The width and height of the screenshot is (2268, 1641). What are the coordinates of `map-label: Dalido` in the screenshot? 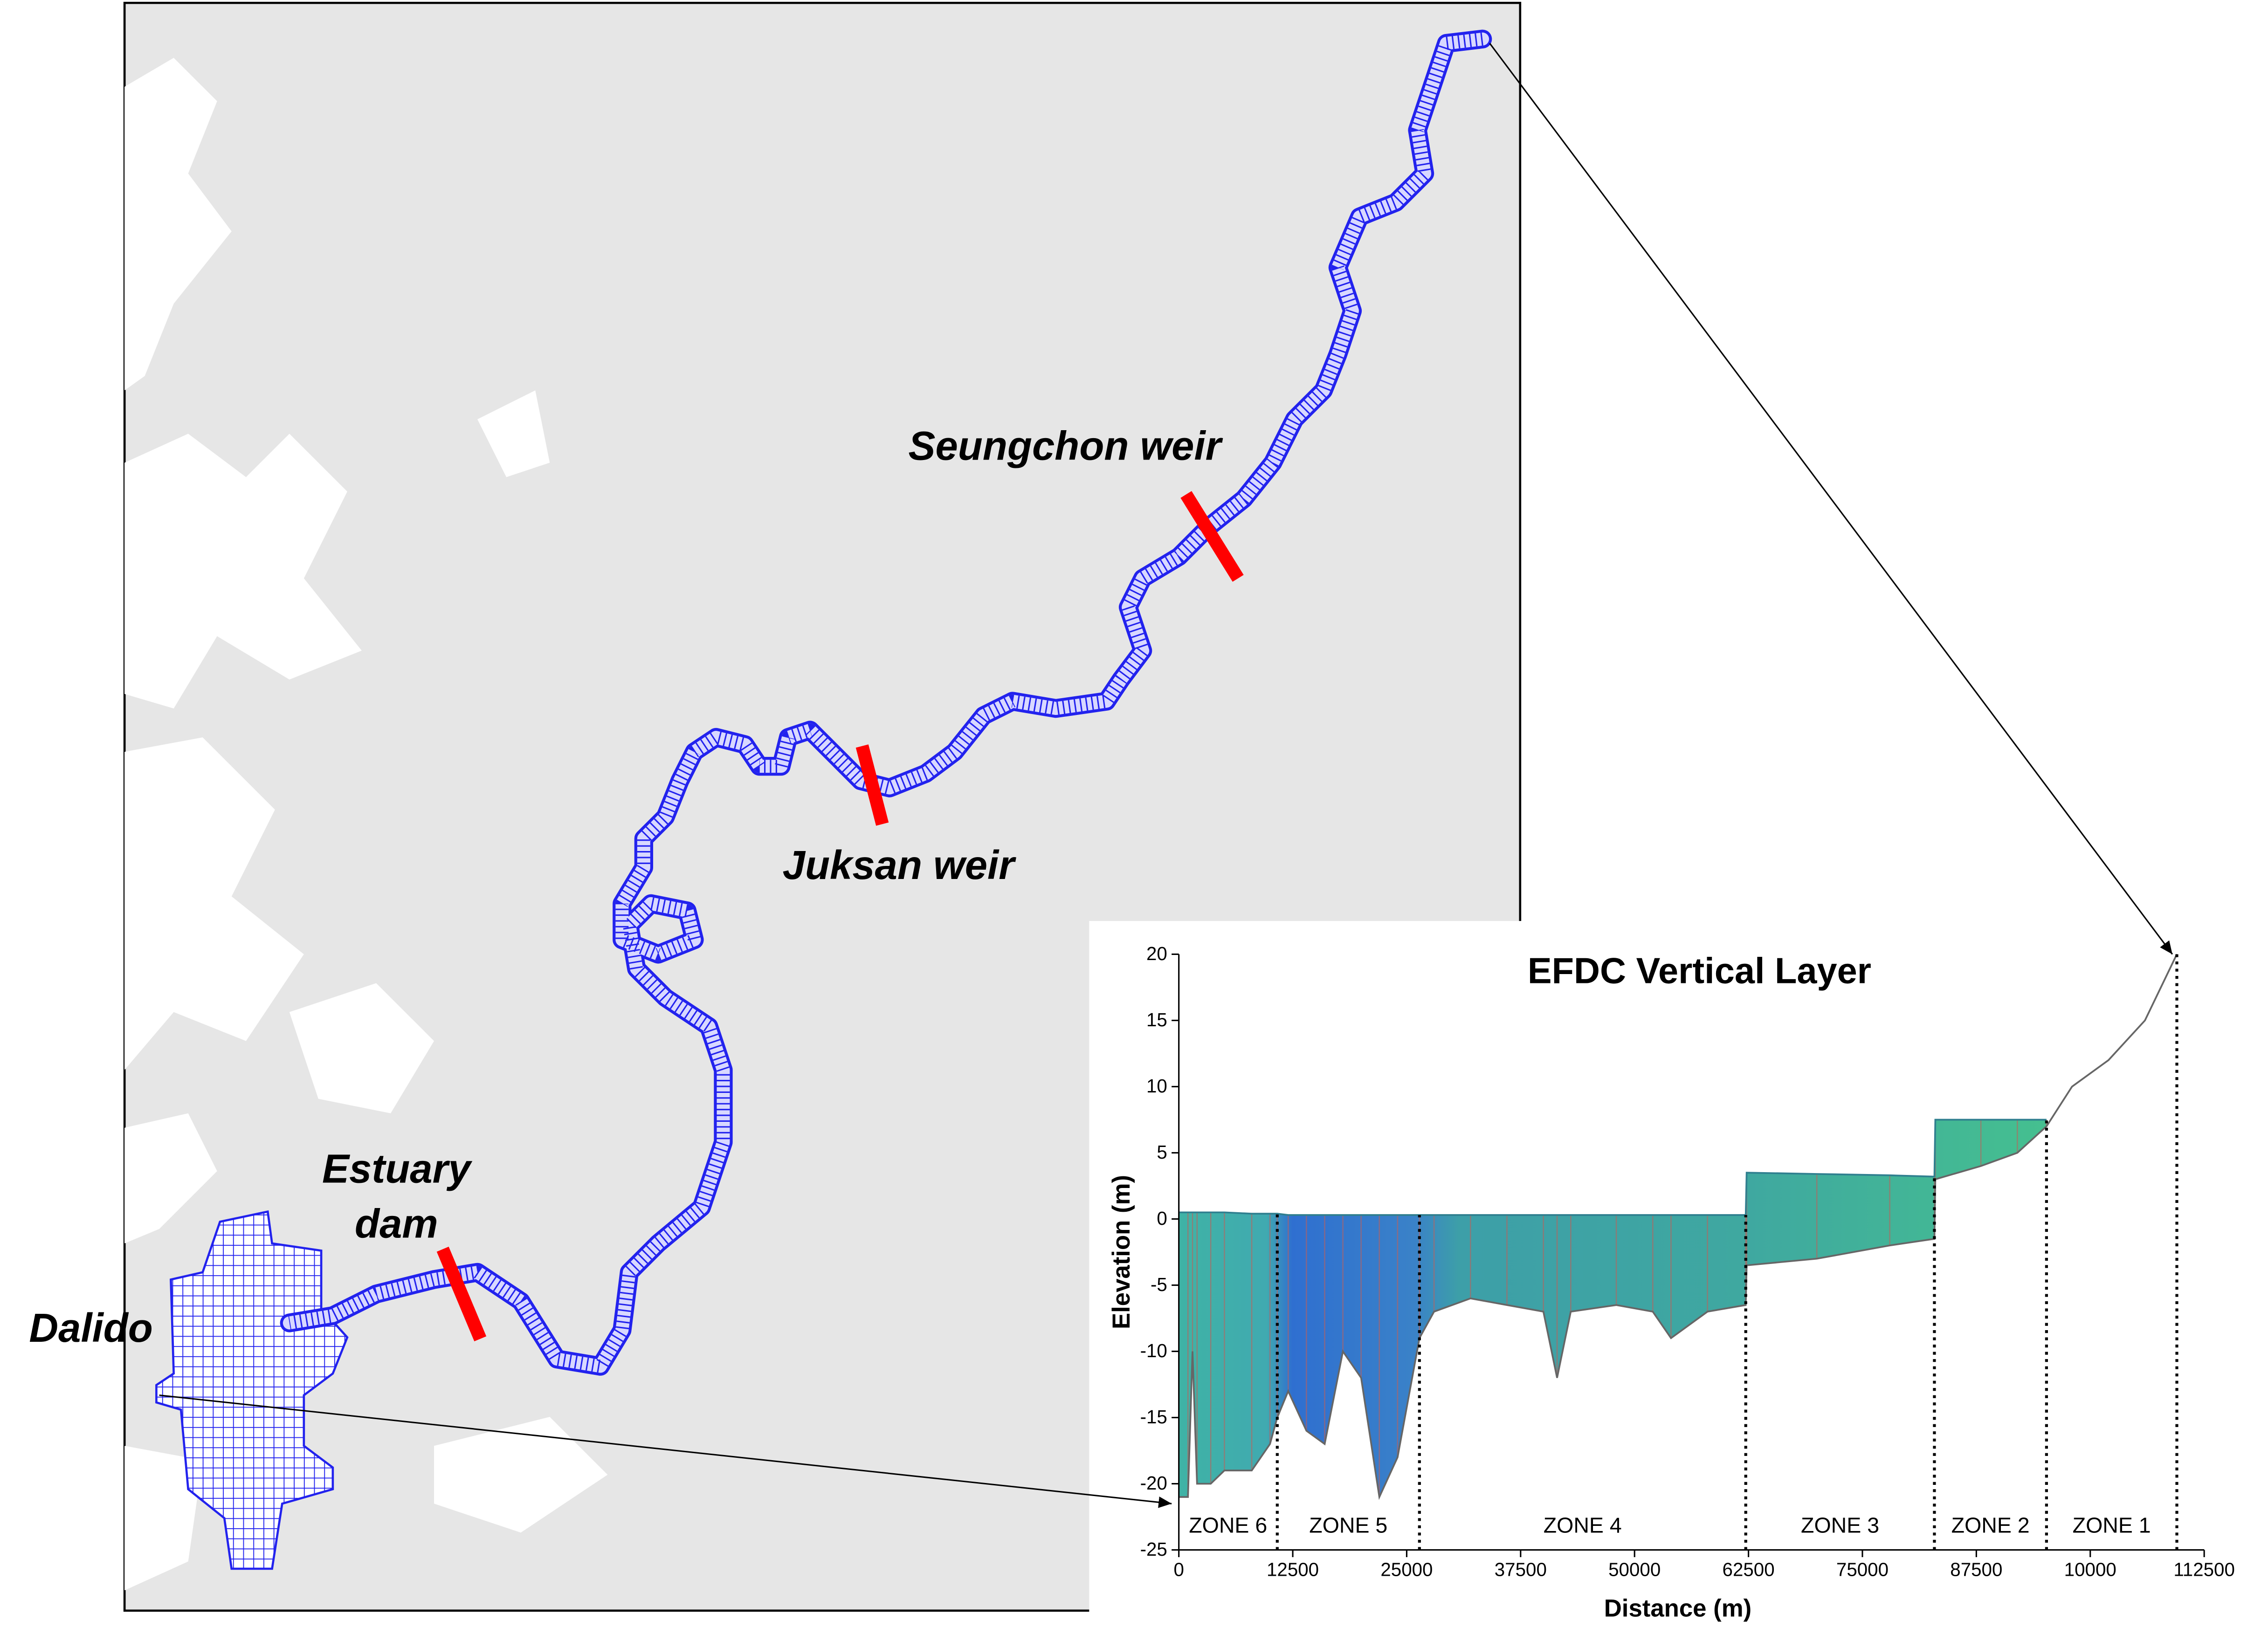 It's located at (90, 1328).